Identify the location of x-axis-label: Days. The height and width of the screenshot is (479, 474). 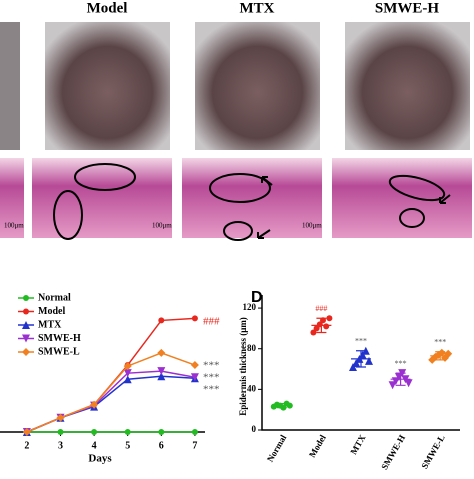
(100, 459).